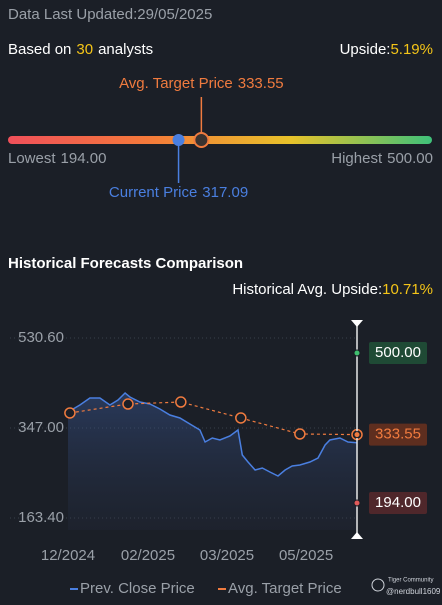 The width and height of the screenshot is (442, 605). I want to click on end-label: 194.00, so click(398, 502).